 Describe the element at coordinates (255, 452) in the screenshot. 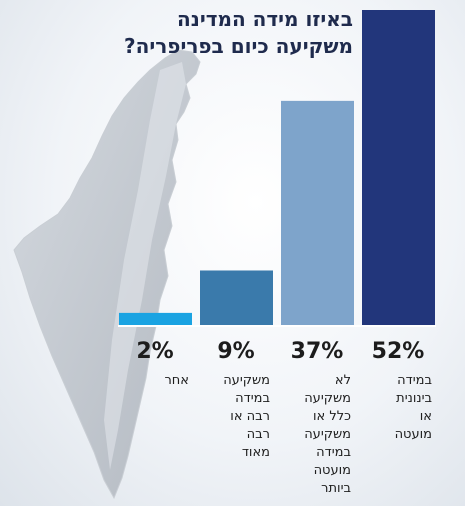

I see `category-label-line: מאוד` at that location.